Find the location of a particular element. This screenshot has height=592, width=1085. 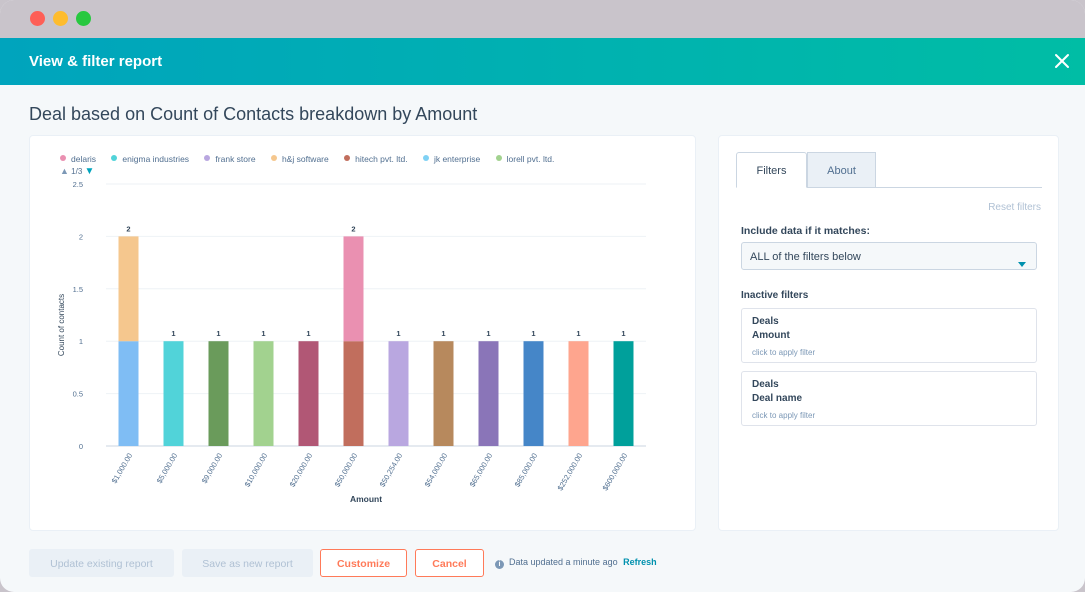

window-titlebar is located at coordinates (542, 19).